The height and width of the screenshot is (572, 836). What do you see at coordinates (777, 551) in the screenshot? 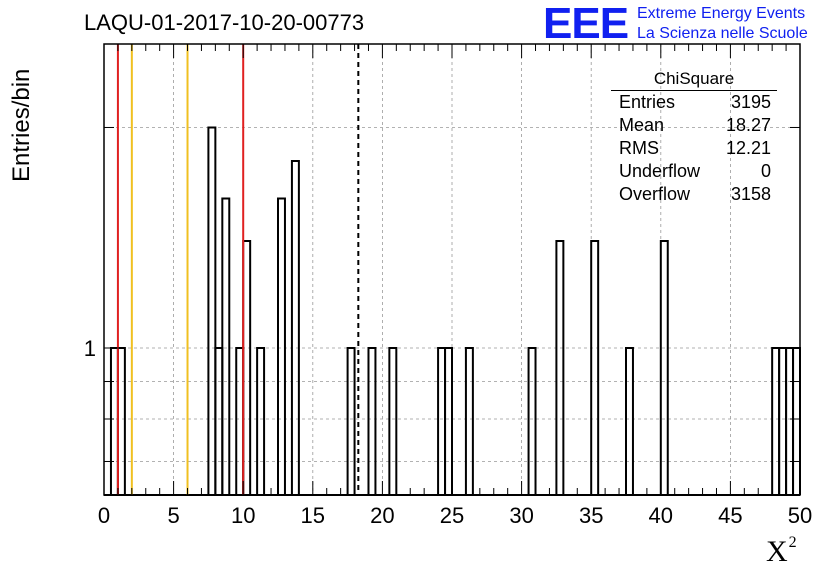
I see `x-axis-label-symbol: X` at bounding box center [777, 551].